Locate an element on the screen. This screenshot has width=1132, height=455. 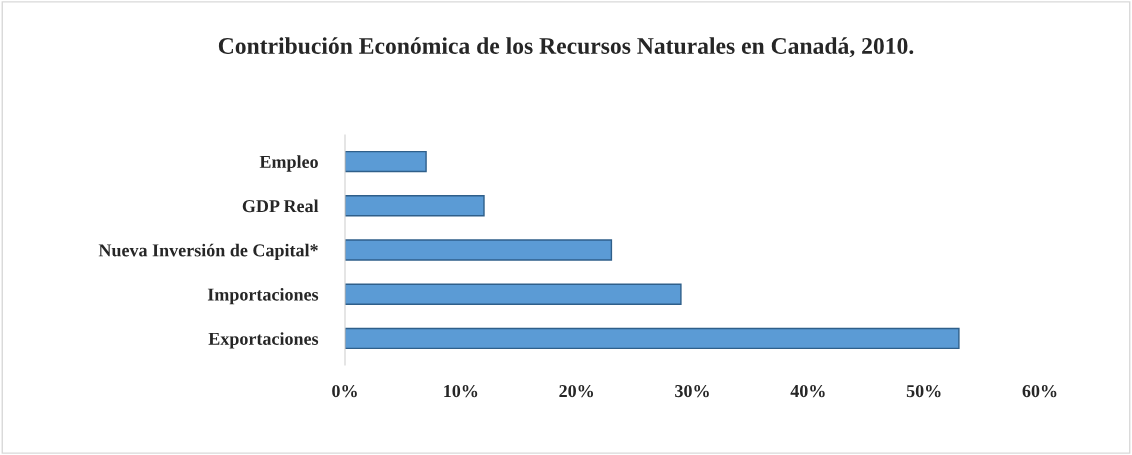
chart-title: Contribución Económica de los Recursos Naturales en Canadá, 2010. is located at coordinates (566, 47).